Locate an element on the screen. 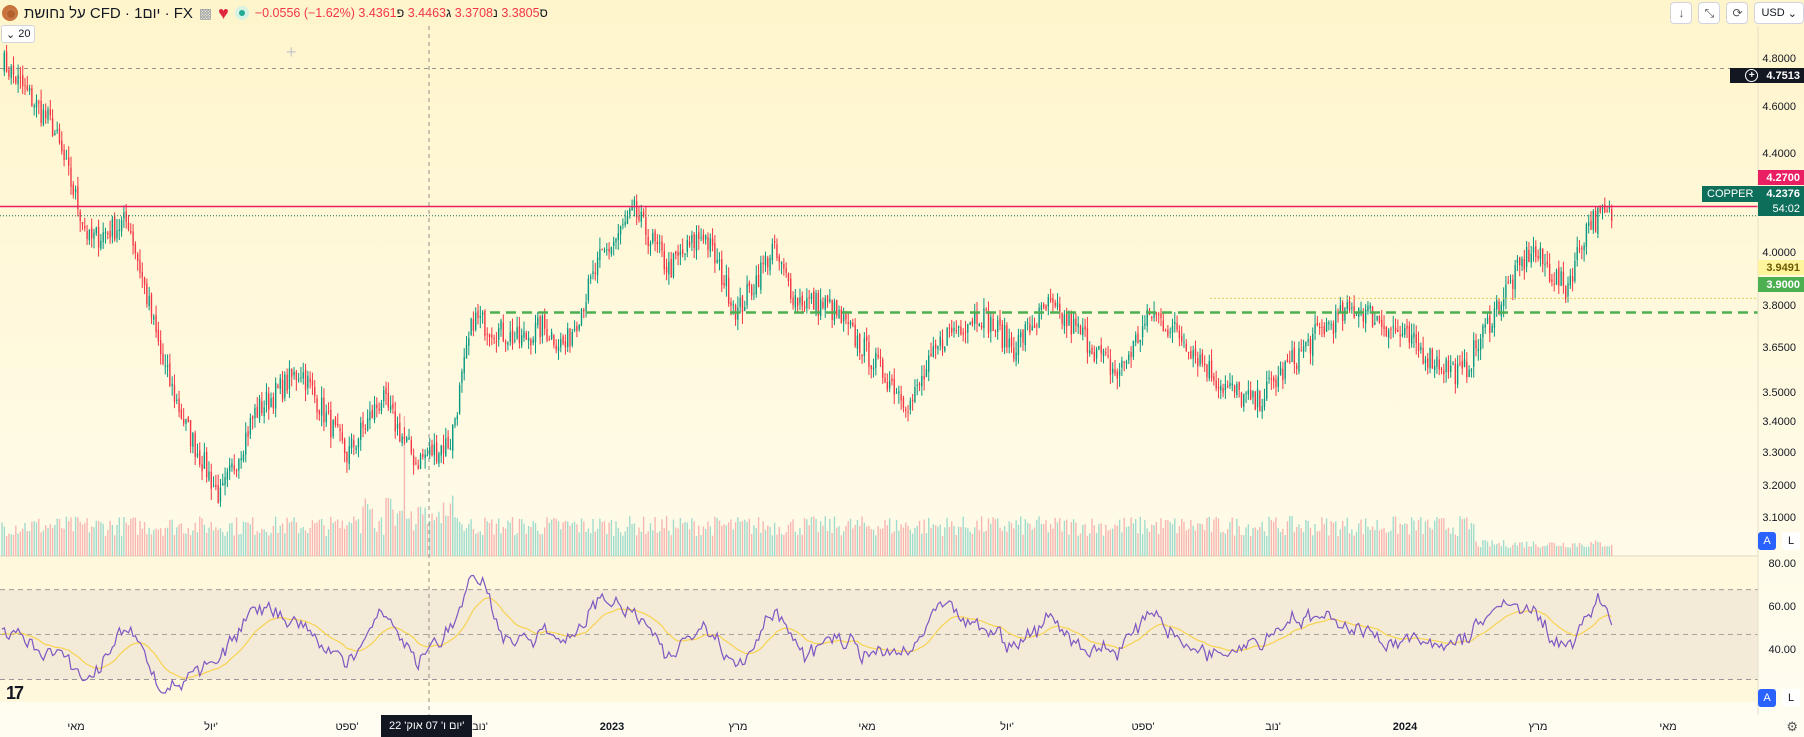  plus-icon: + is located at coordinates (1752, 75).